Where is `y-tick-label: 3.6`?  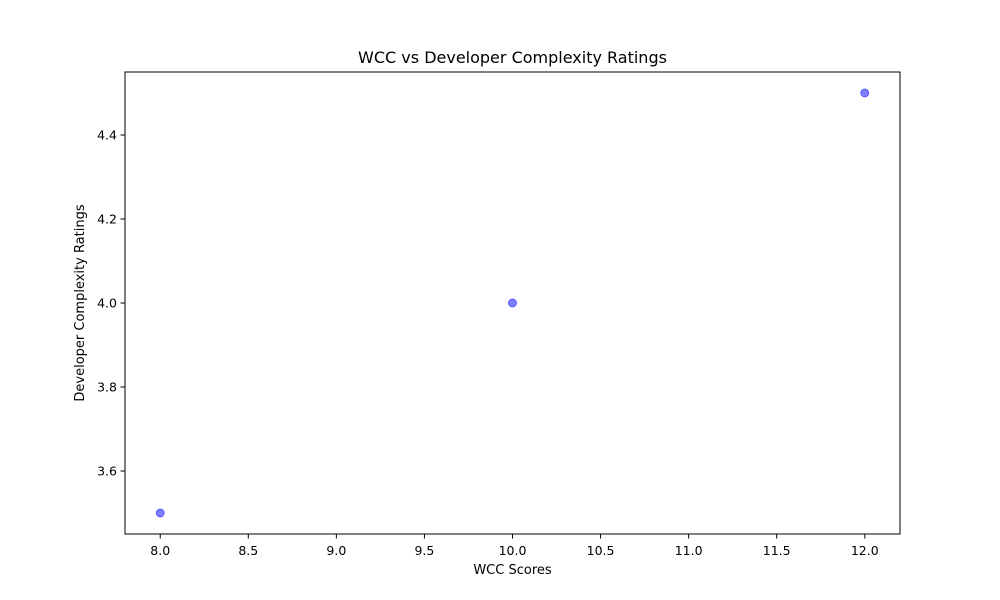
y-tick-label: 3.6 is located at coordinates (107, 471).